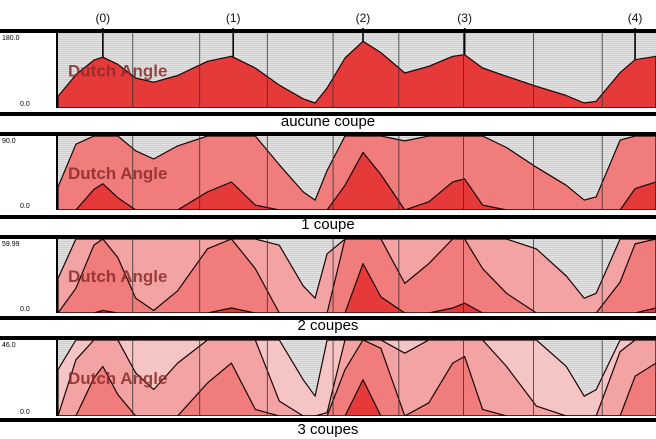 This screenshot has width=656, height=439. Describe the element at coordinates (9, 345) in the screenshot. I see `ymax-label: 46.0` at that location.